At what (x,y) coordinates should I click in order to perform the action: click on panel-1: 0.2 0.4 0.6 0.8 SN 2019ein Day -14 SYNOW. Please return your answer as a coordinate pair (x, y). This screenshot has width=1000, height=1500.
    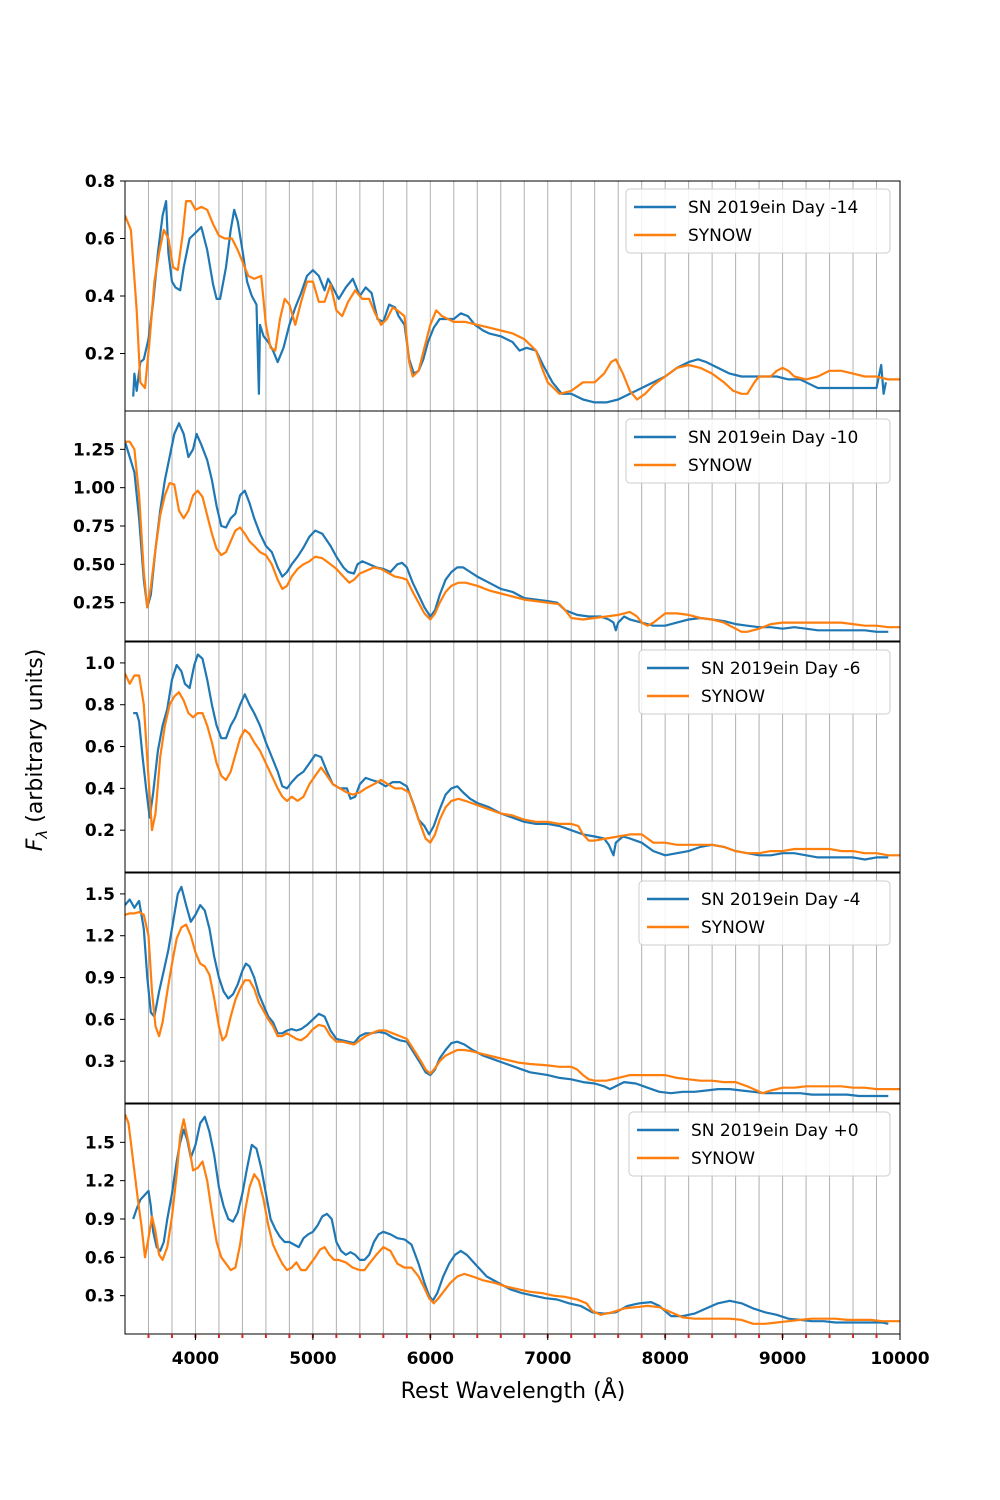
    Looking at the image, I should click on (493, 292).